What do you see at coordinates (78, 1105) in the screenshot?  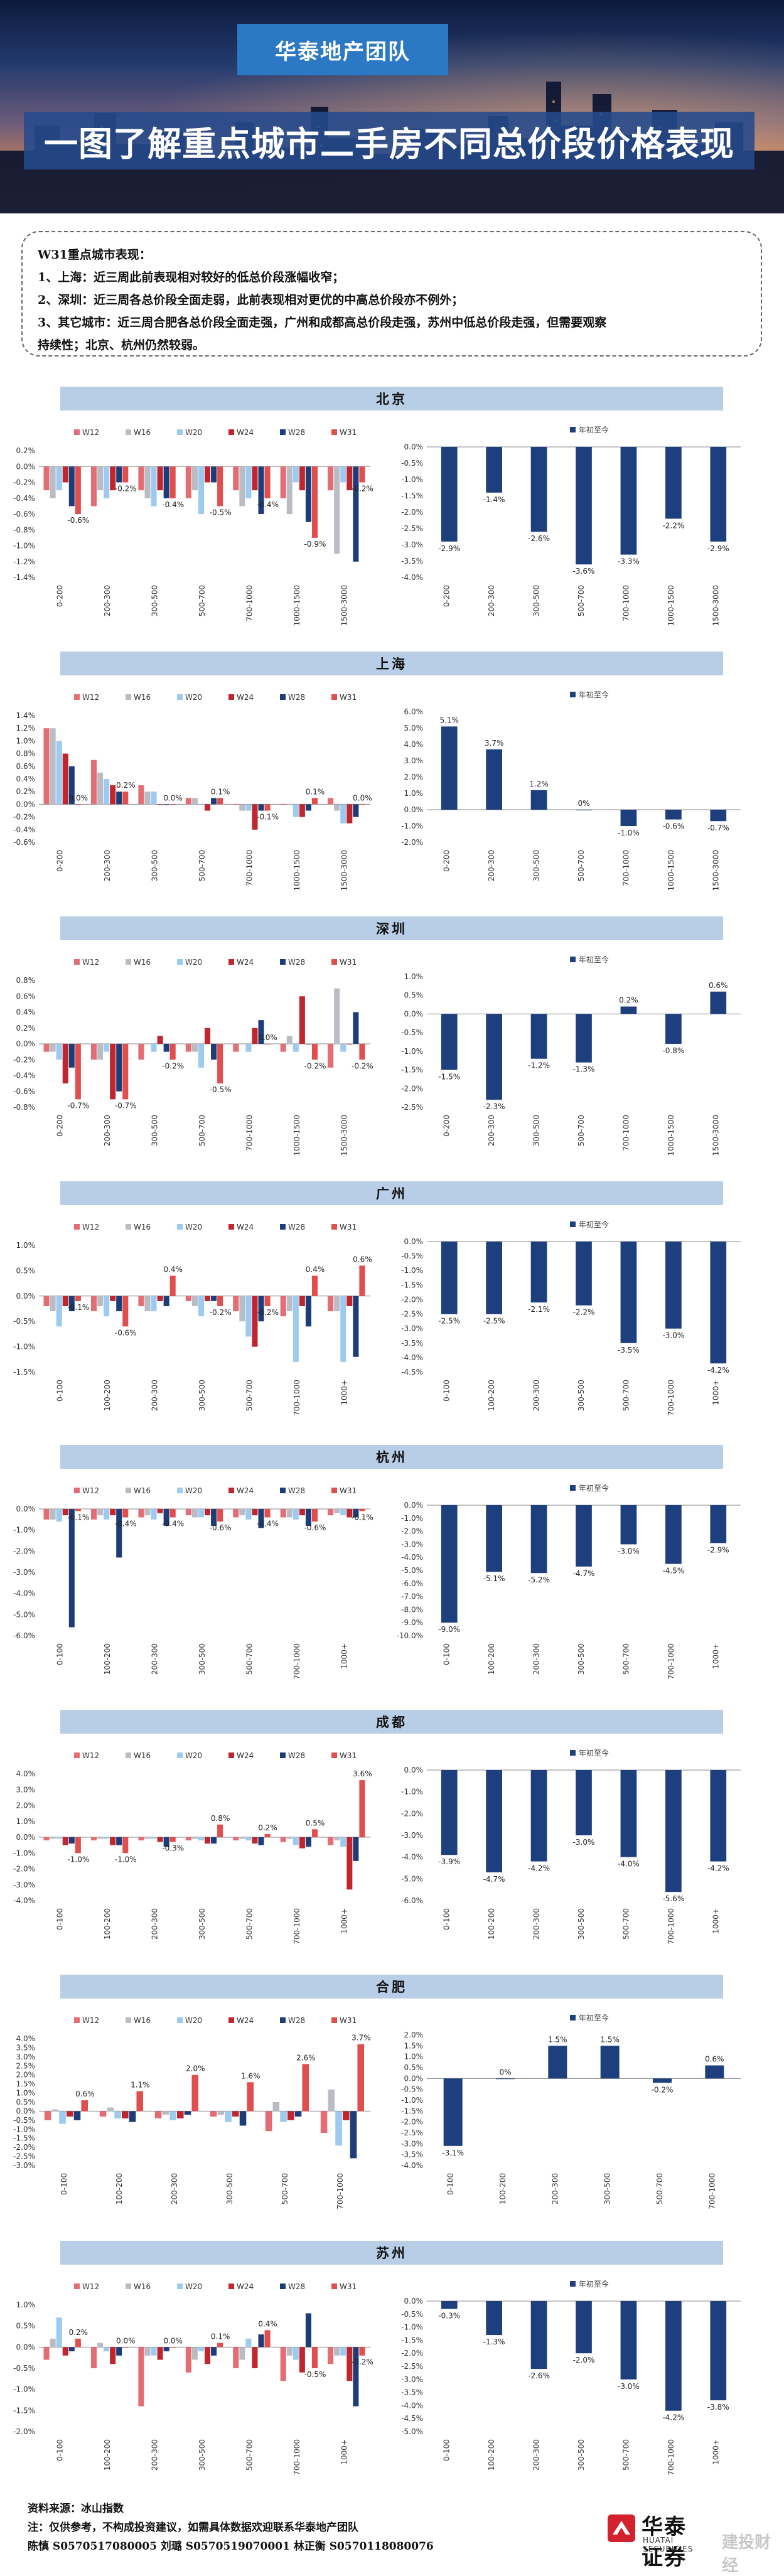 I see `bar-data-label: -0.7%` at bounding box center [78, 1105].